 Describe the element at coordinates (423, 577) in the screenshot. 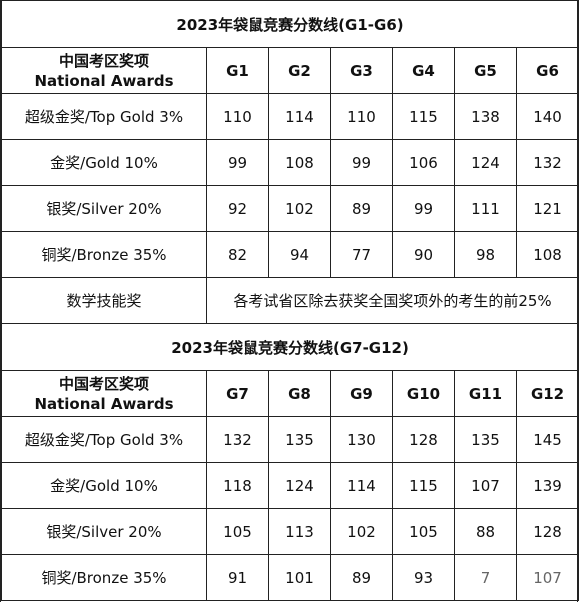

I see `score-cell: 93` at that location.